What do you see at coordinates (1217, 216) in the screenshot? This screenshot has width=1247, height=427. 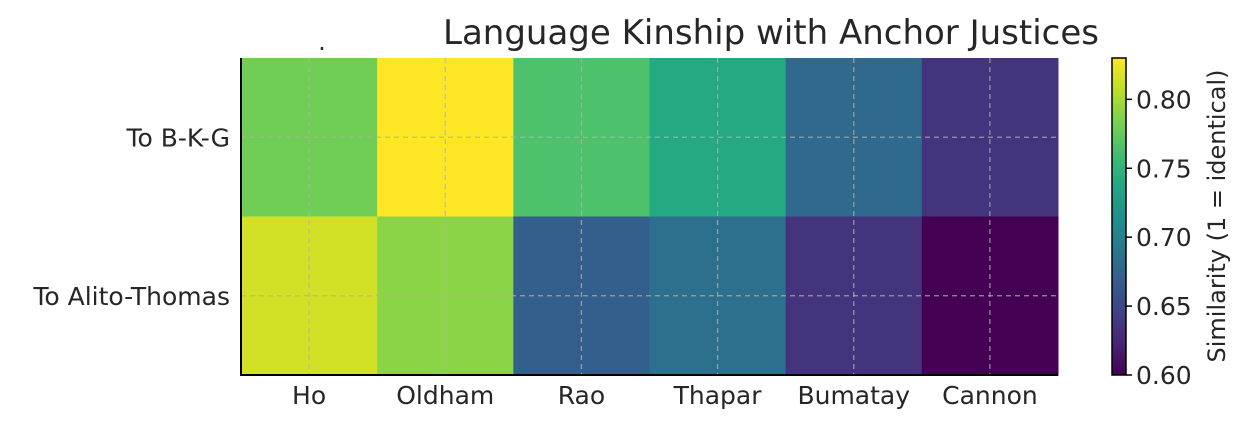 I see `colorbar-label: Similarity (1 = identical)` at bounding box center [1217, 216].